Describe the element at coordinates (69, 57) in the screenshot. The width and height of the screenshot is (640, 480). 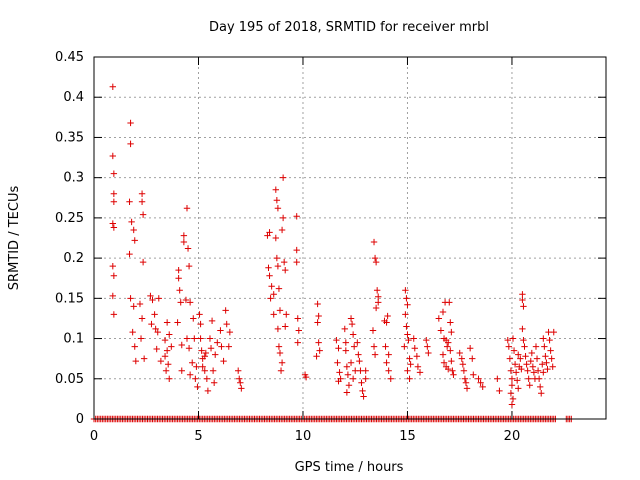
I see `y-tick-label: 0.45` at that location.